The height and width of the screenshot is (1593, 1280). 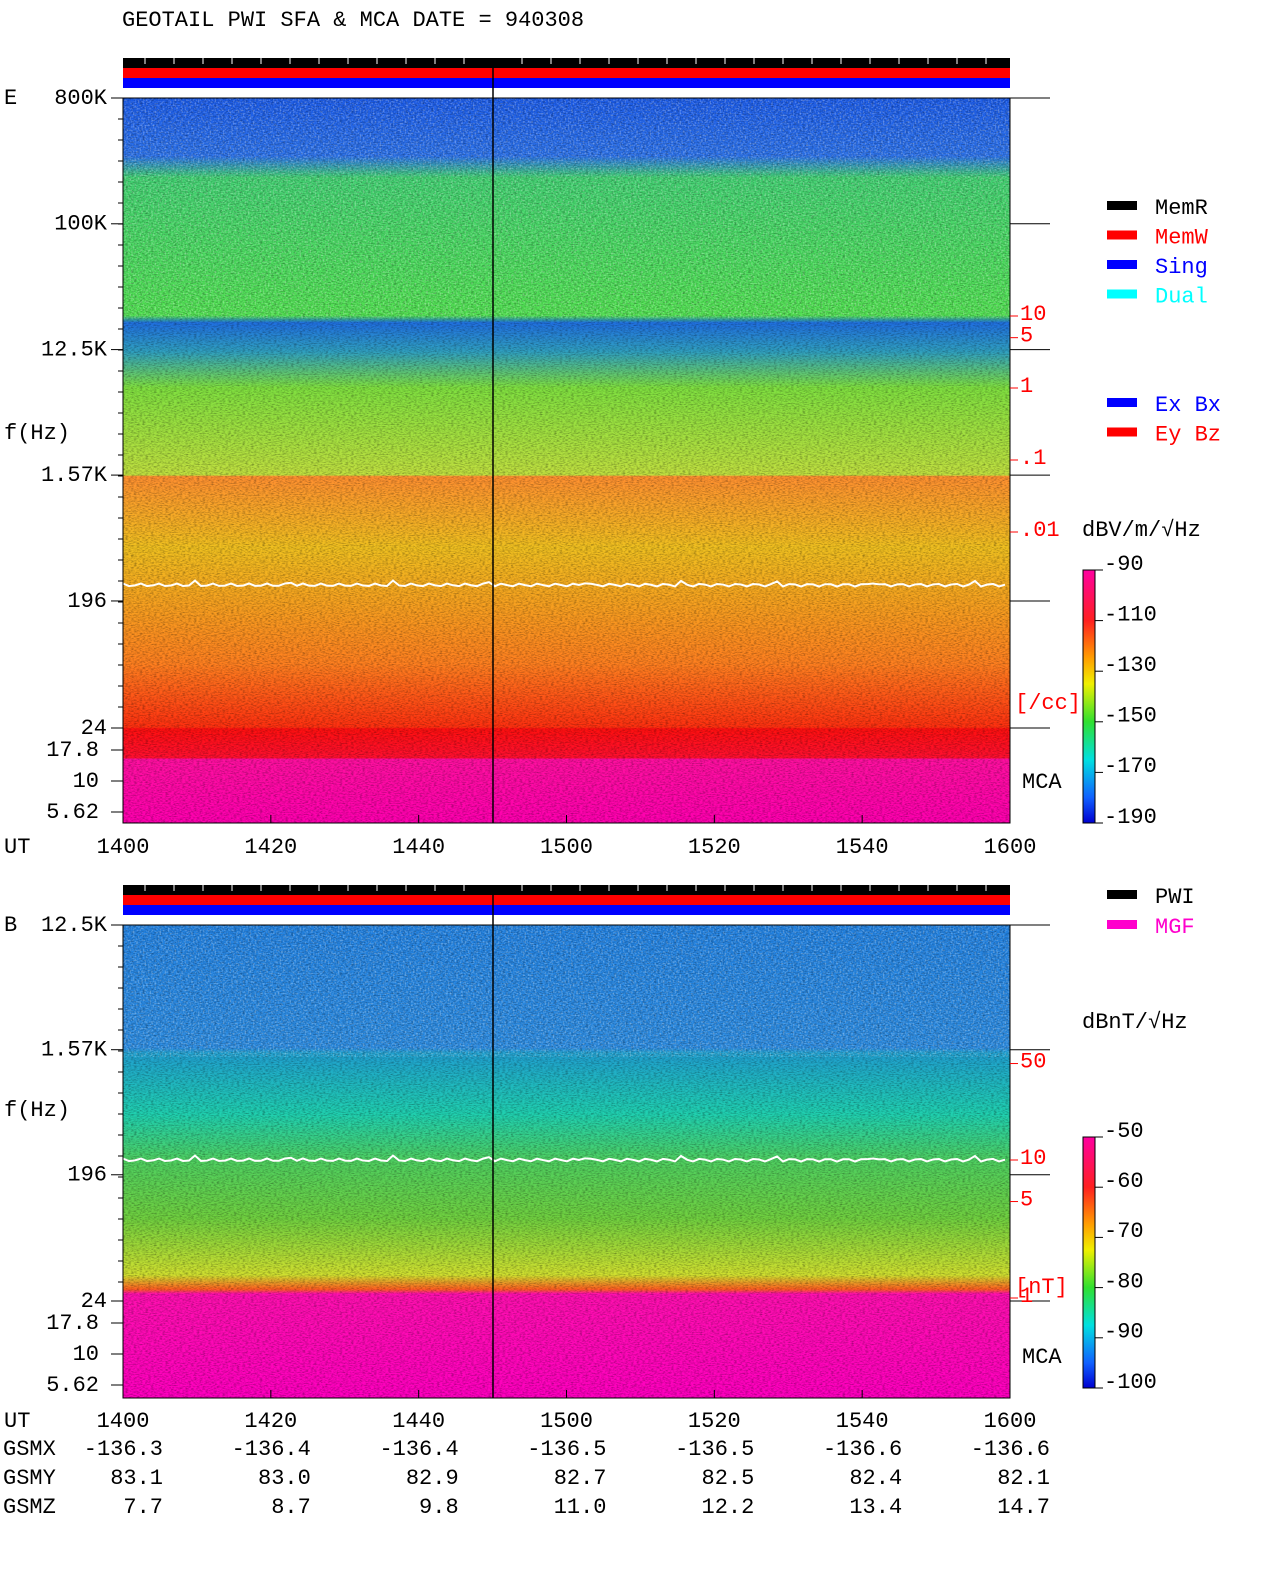 What do you see at coordinates (1135, 1022) in the screenshot?
I see `colorbar-title: dBnT/√Hz` at bounding box center [1135, 1022].